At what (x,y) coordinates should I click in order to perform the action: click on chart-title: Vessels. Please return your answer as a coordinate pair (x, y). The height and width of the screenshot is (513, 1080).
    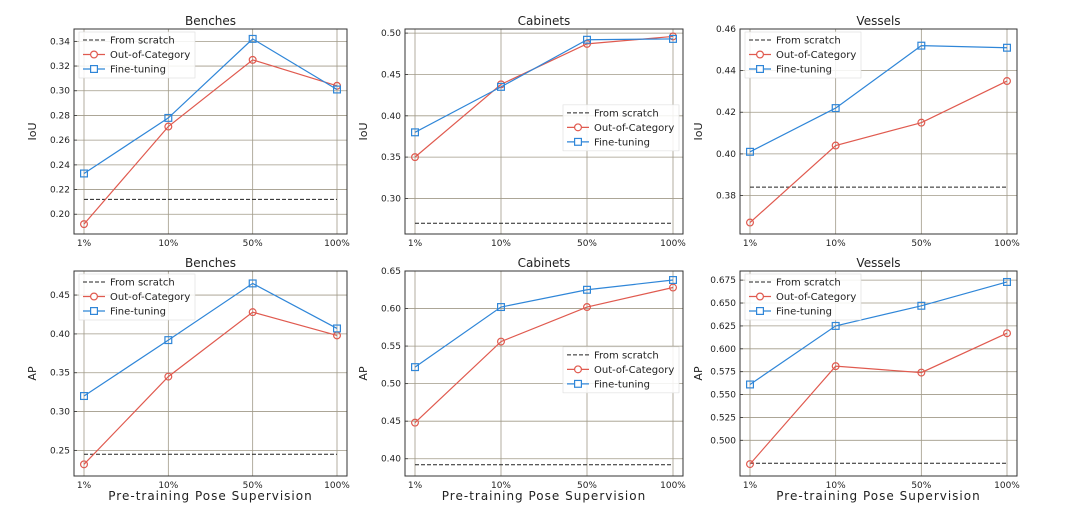
    Looking at the image, I should click on (878, 21).